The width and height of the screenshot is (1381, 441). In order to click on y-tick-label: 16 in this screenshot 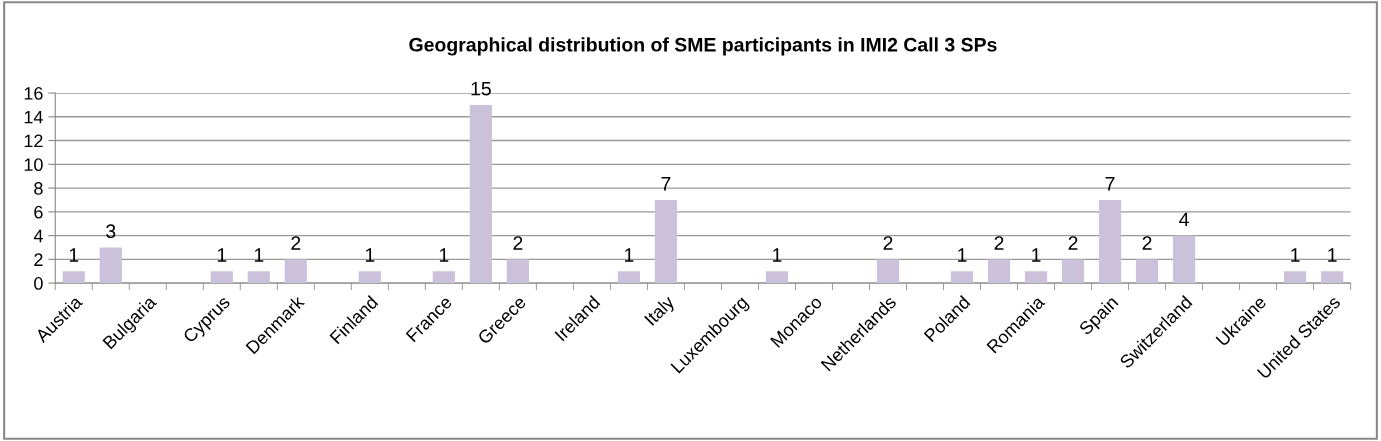, I will do `click(33, 93)`.